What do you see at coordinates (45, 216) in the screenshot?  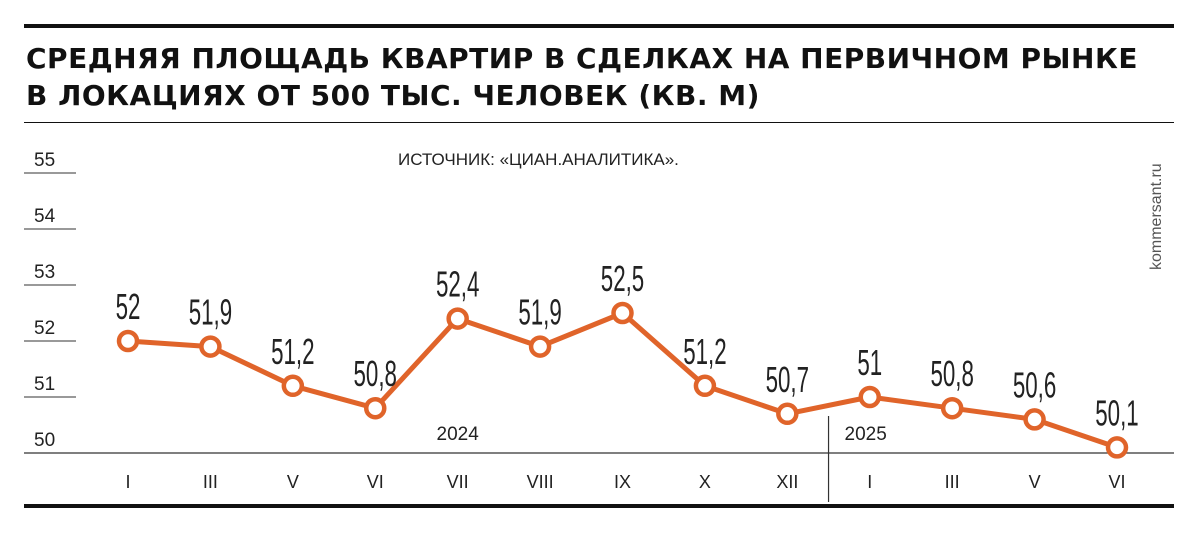 I see `y-tick-label: 54` at bounding box center [45, 216].